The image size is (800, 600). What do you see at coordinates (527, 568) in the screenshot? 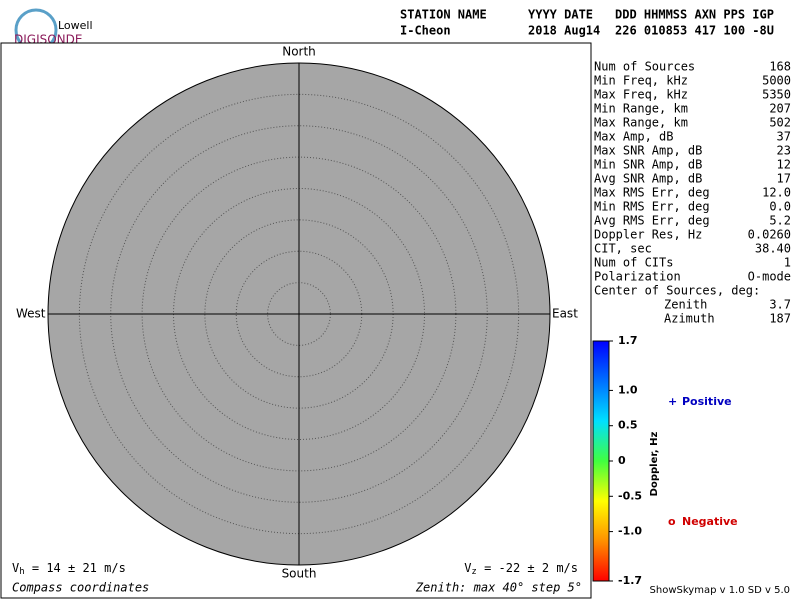
I see `velocity-part: = -22 ± 2 m/s` at bounding box center [527, 568].